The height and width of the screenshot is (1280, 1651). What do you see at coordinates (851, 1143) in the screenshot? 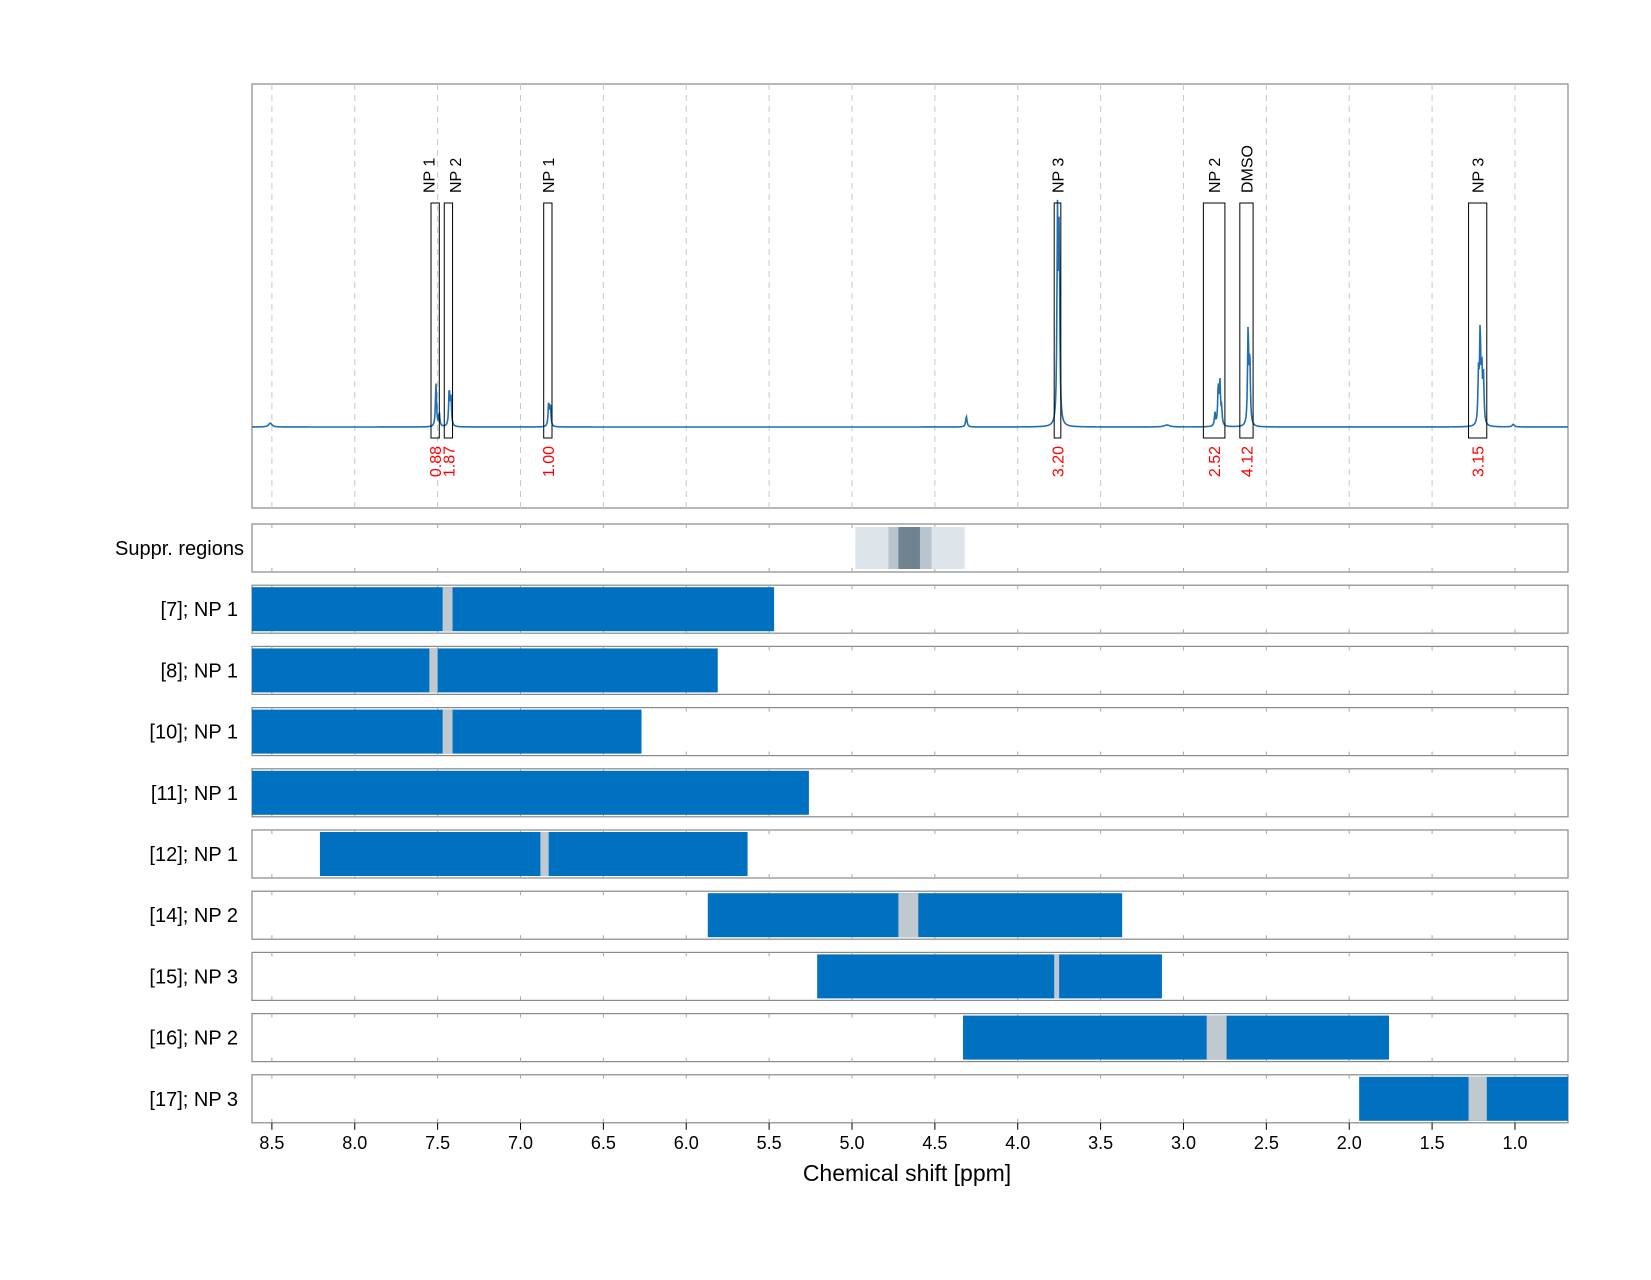
I see `x-tick-label: 5.0` at bounding box center [851, 1143].